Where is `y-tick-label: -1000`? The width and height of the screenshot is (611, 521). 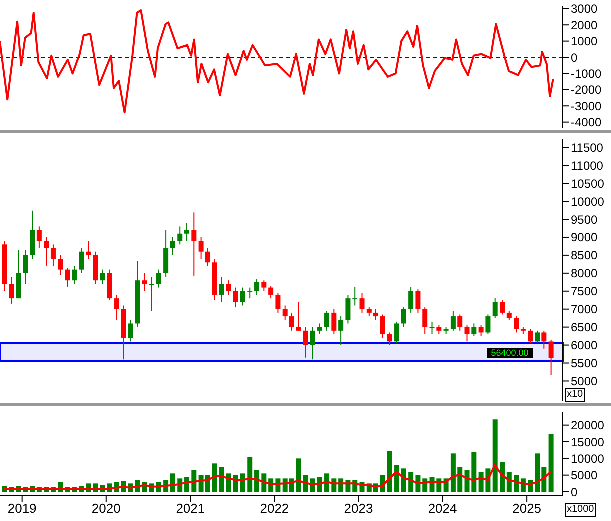
y-tick-label: -1000 is located at coordinates (586, 73).